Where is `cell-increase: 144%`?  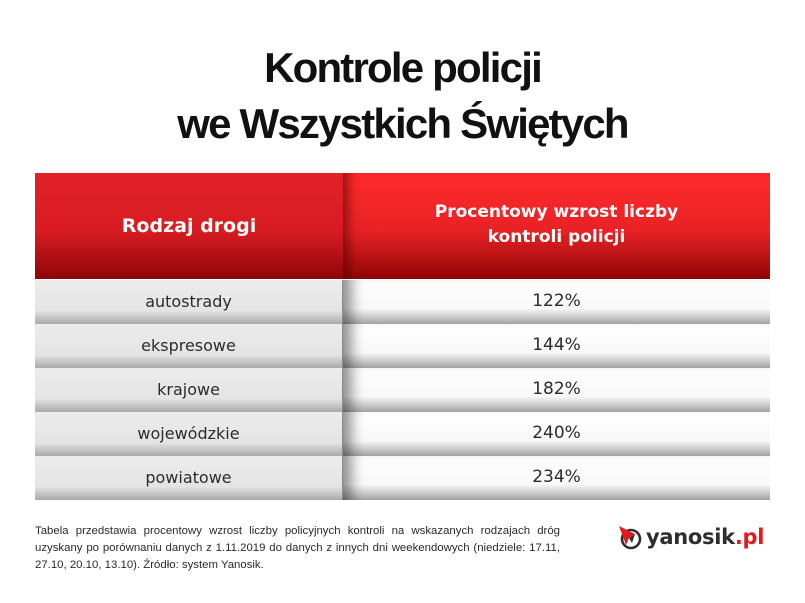 cell-increase: 144% is located at coordinates (556, 346).